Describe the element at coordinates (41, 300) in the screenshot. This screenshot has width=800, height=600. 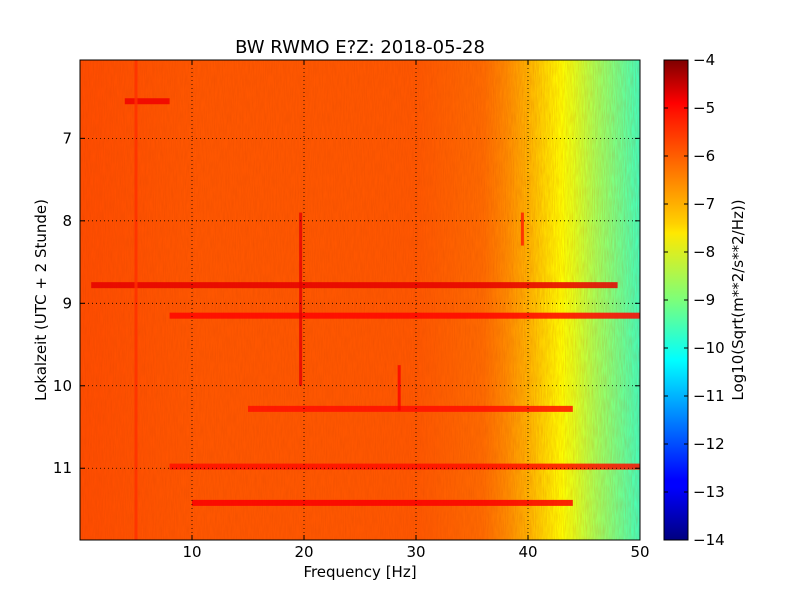
I see `y-axis-label: Lokalzeit (UTC + 2 Stunde)` at that location.